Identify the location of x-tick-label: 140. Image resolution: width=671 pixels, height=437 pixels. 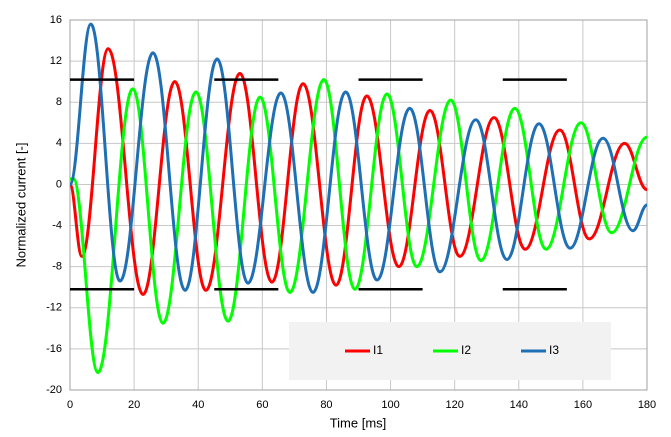
(519, 405).